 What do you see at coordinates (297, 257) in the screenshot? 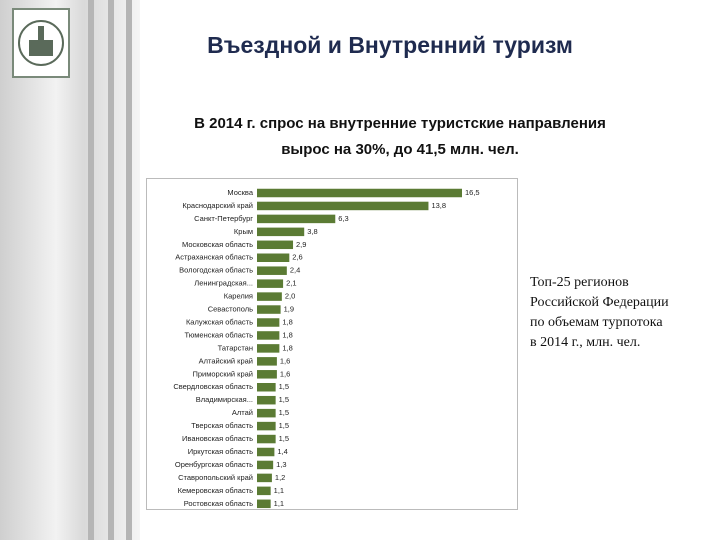
I see `value-label: 2,6` at bounding box center [297, 257].